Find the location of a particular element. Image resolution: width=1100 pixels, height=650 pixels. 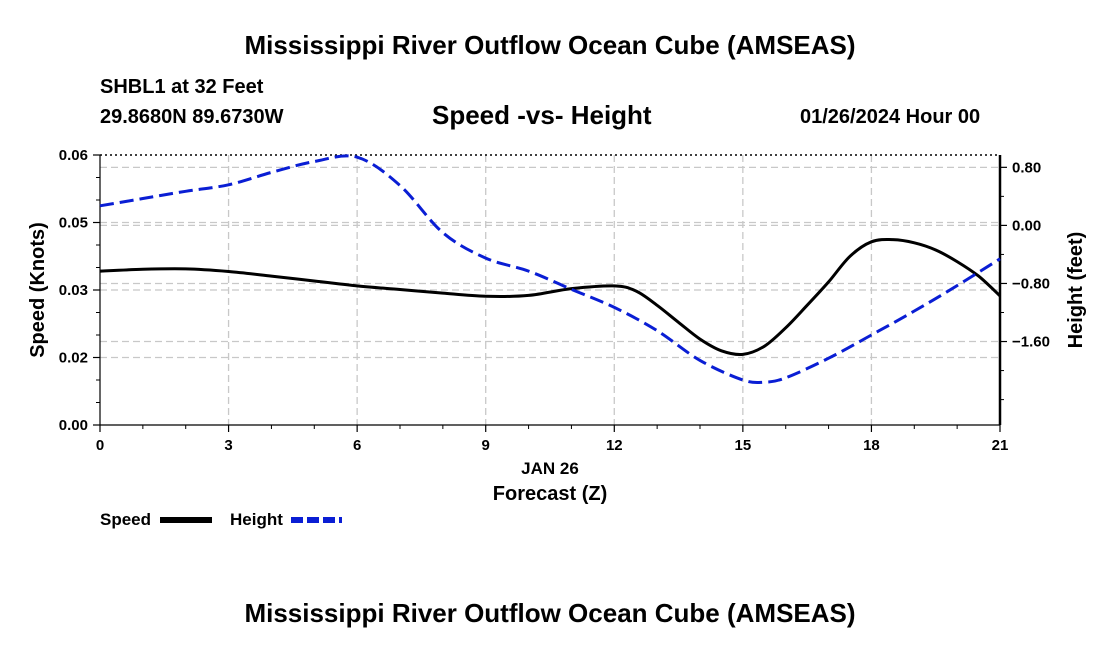

datetime-label: 01/26/2024 Hour 00 is located at coordinates (890, 117).